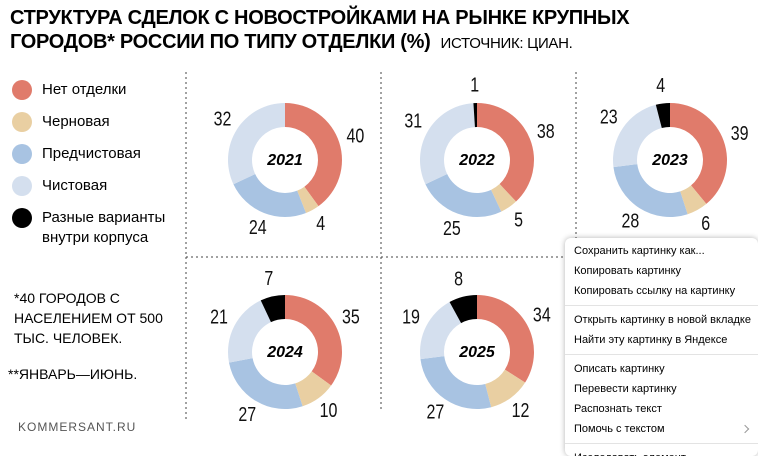 The image size is (758, 456). Describe the element at coordinates (628, 271) in the screenshot. I see `menu-item: Копировать картинку` at that location.